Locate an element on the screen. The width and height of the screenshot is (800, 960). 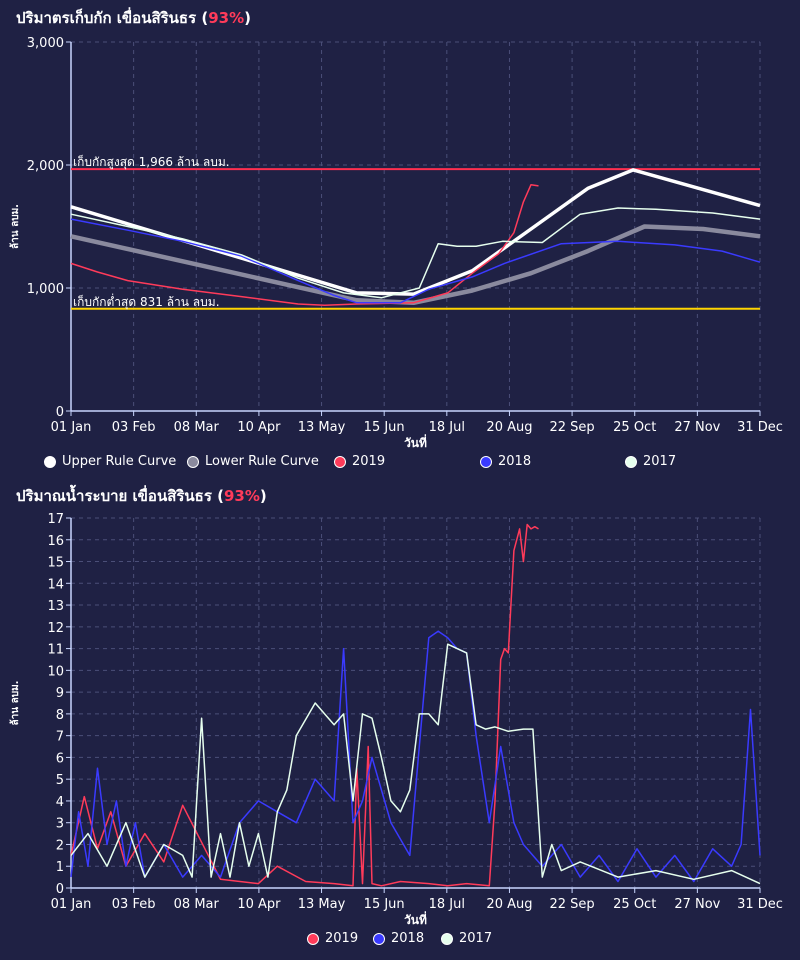
legend-label-upper: Upper Rule Curve is located at coordinates (119, 461).